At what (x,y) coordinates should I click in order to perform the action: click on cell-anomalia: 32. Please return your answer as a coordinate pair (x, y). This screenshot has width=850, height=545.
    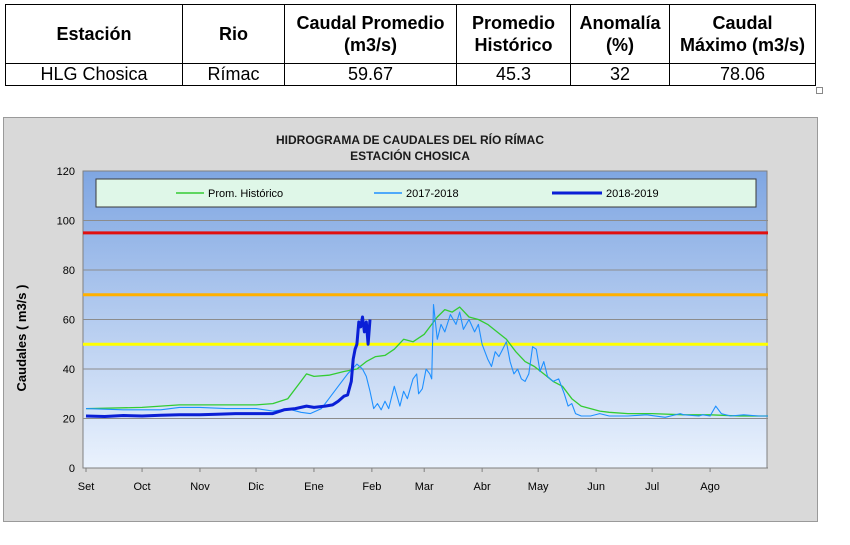
    Looking at the image, I should click on (620, 74).